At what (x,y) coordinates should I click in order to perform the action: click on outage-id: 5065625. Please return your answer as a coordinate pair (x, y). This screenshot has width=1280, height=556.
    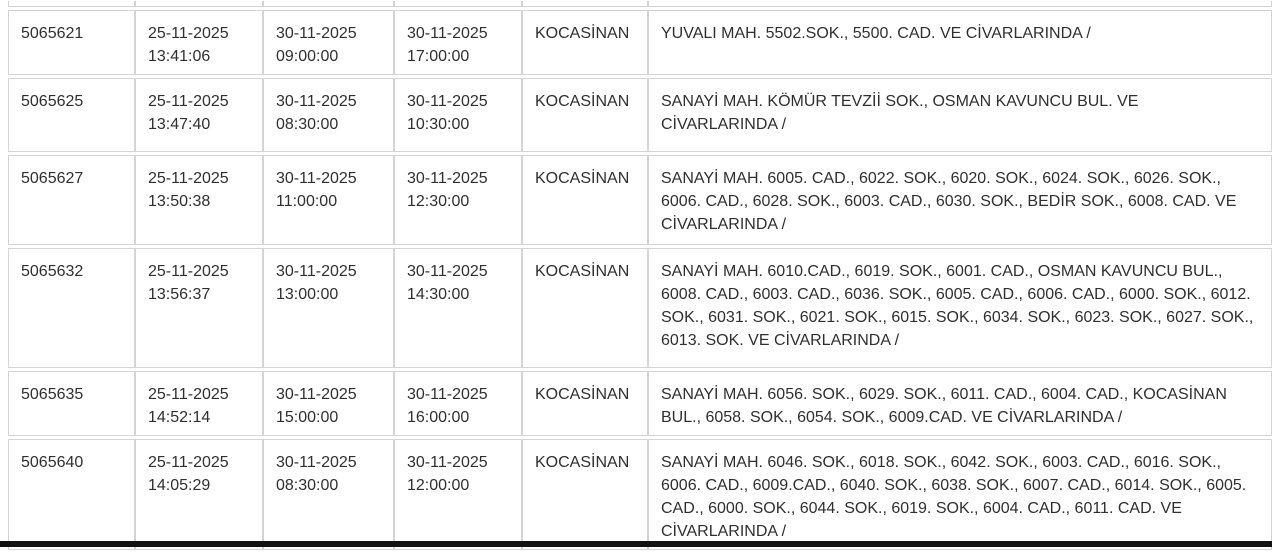
    Looking at the image, I should click on (52, 101).